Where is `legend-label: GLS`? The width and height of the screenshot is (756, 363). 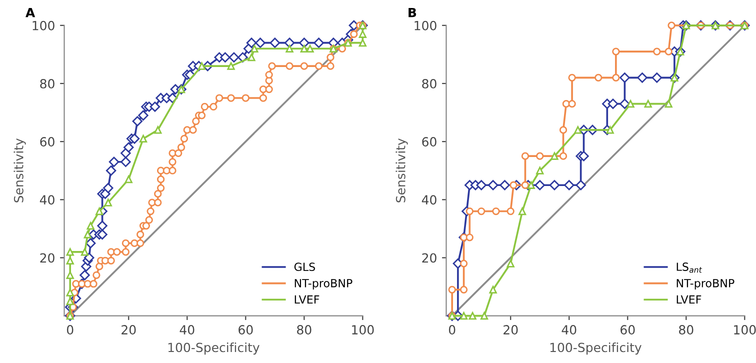
legend-label: GLS is located at coordinates (305, 267).